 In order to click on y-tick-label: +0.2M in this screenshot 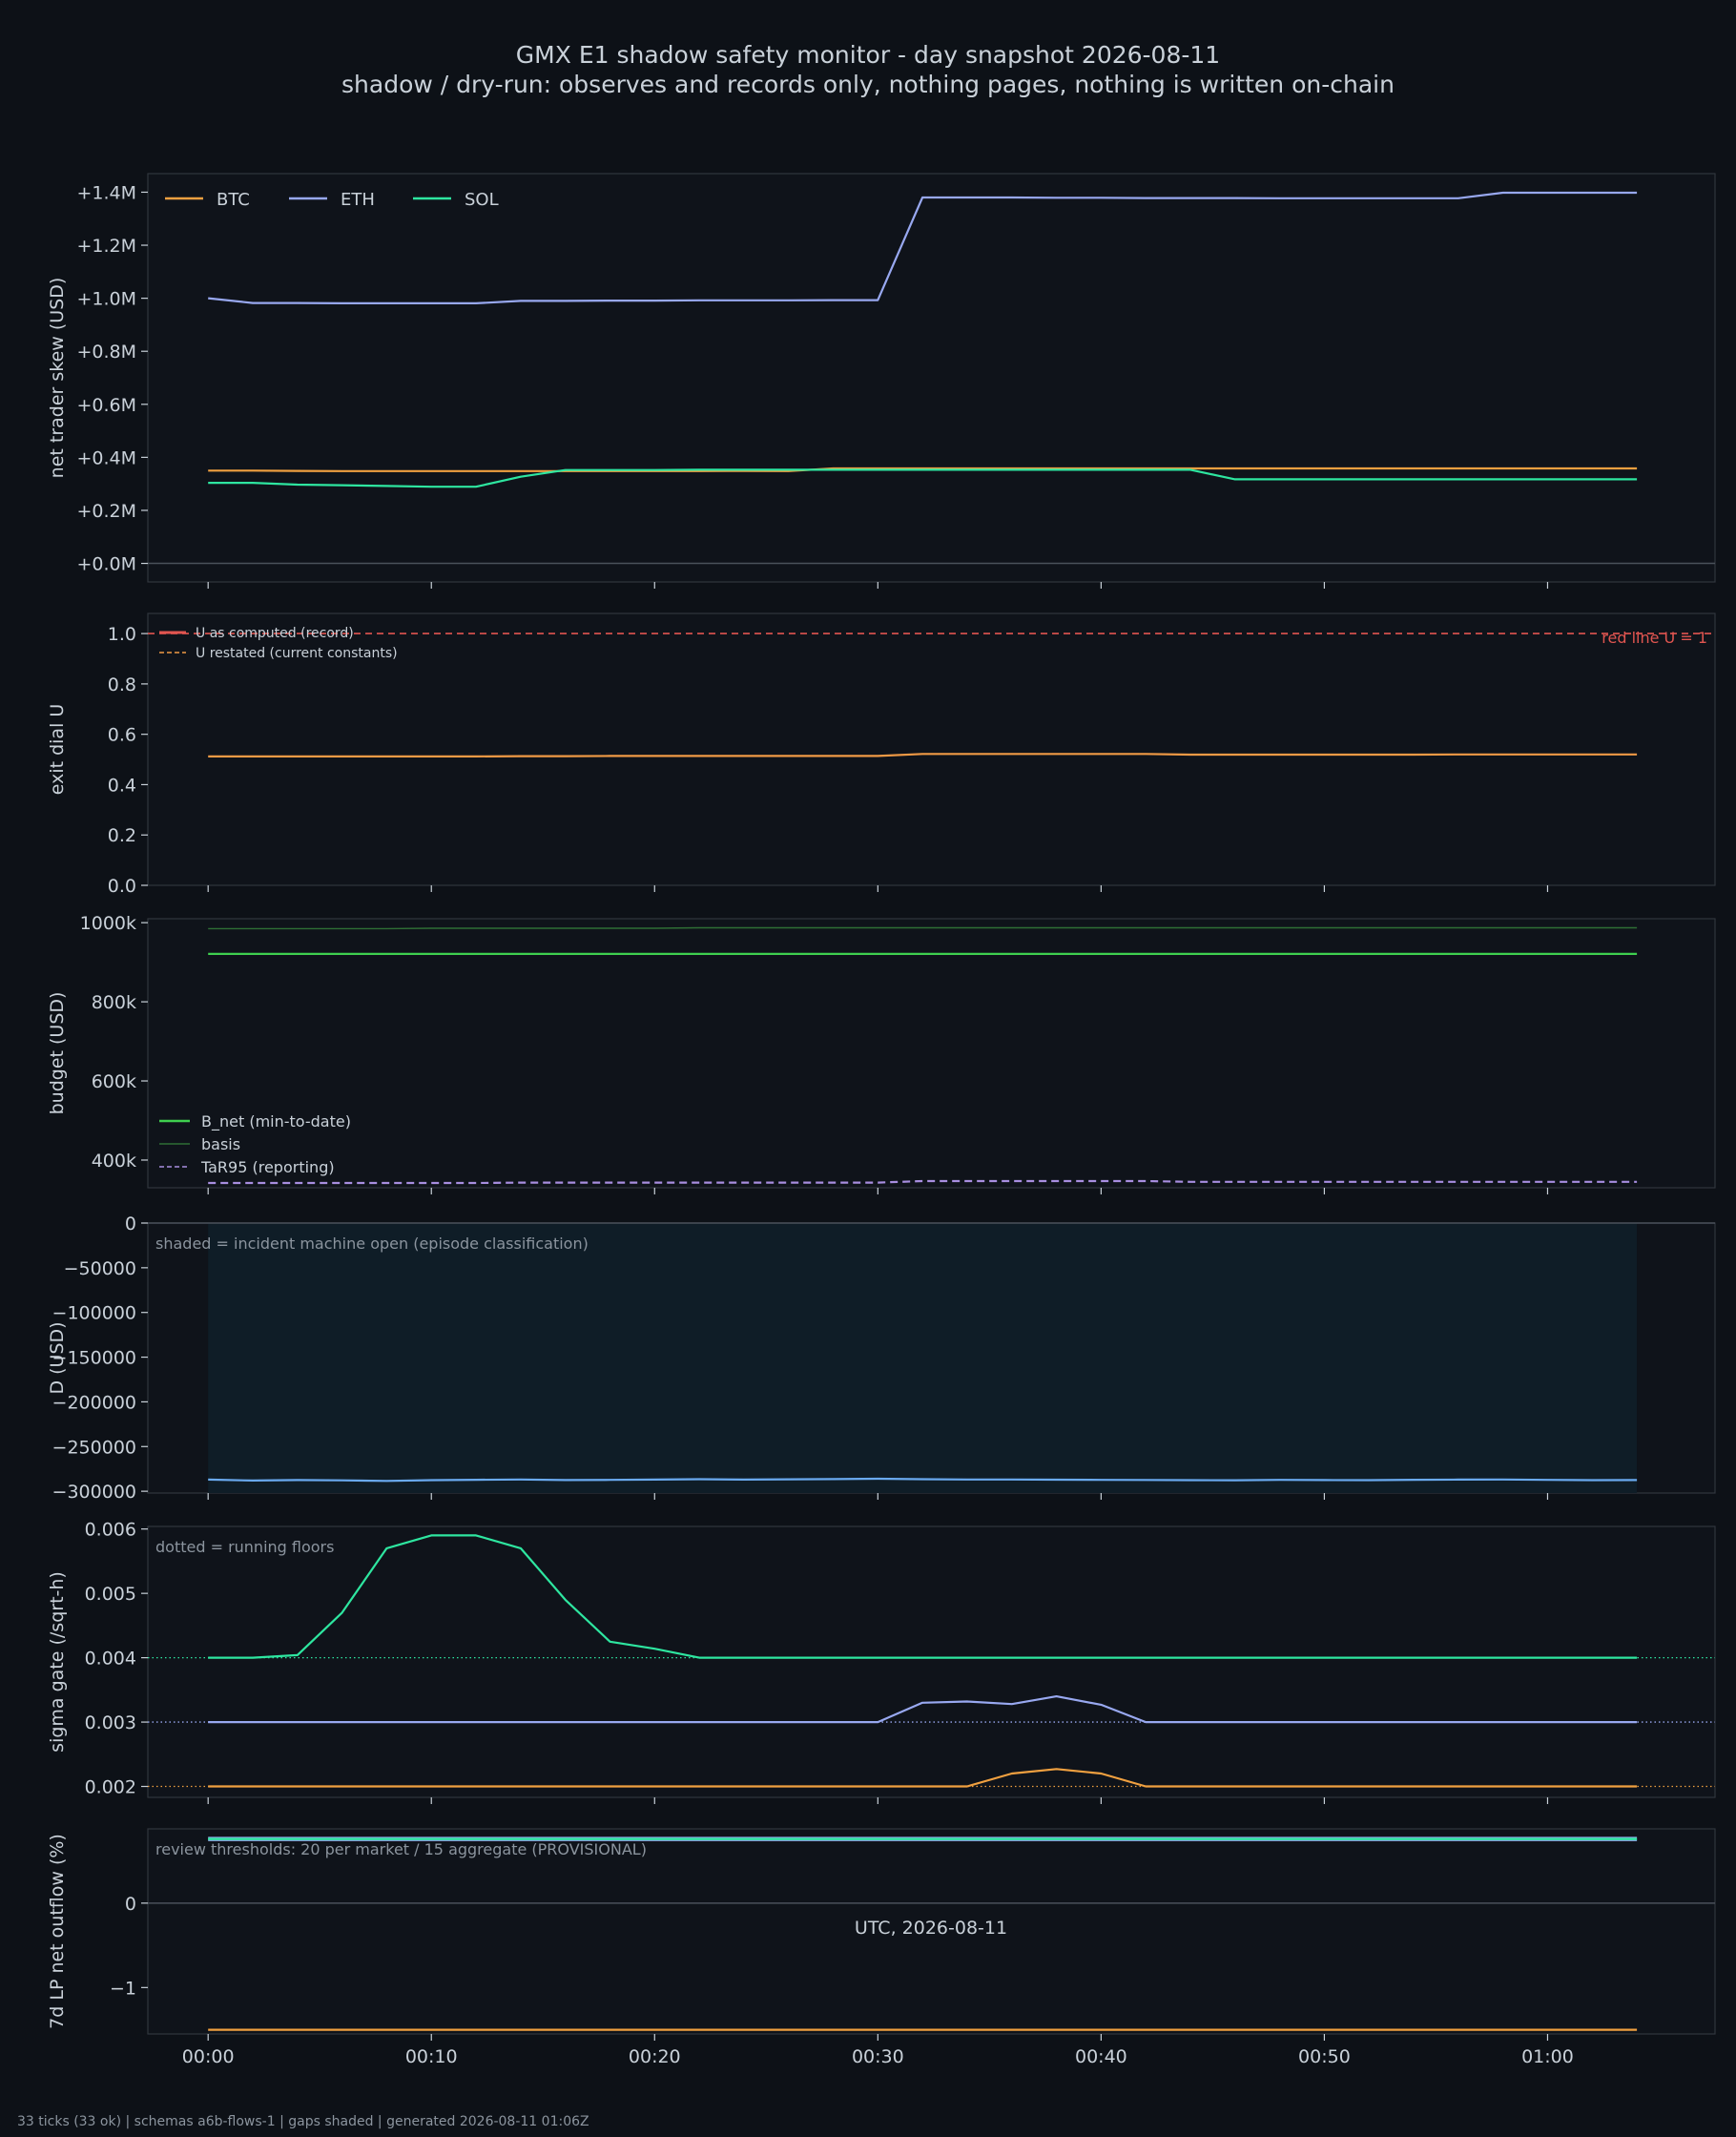, I will do `click(106, 511)`.